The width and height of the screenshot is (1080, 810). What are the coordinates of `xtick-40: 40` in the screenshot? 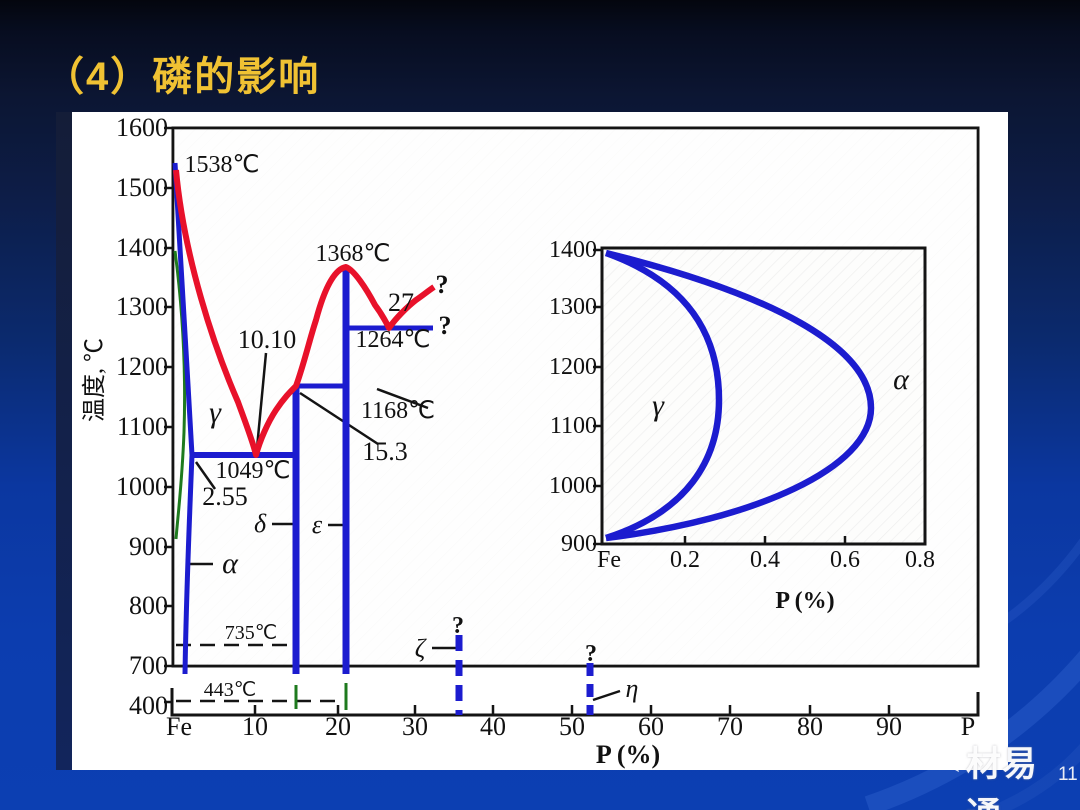 It's located at (493, 726).